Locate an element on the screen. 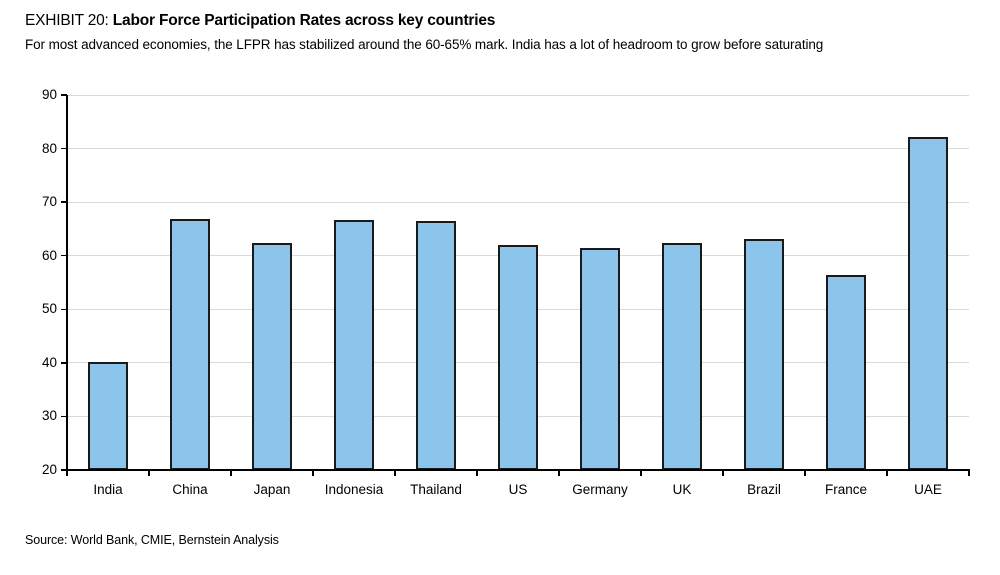  x-axis-category-label: US is located at coordinates (518, 489).